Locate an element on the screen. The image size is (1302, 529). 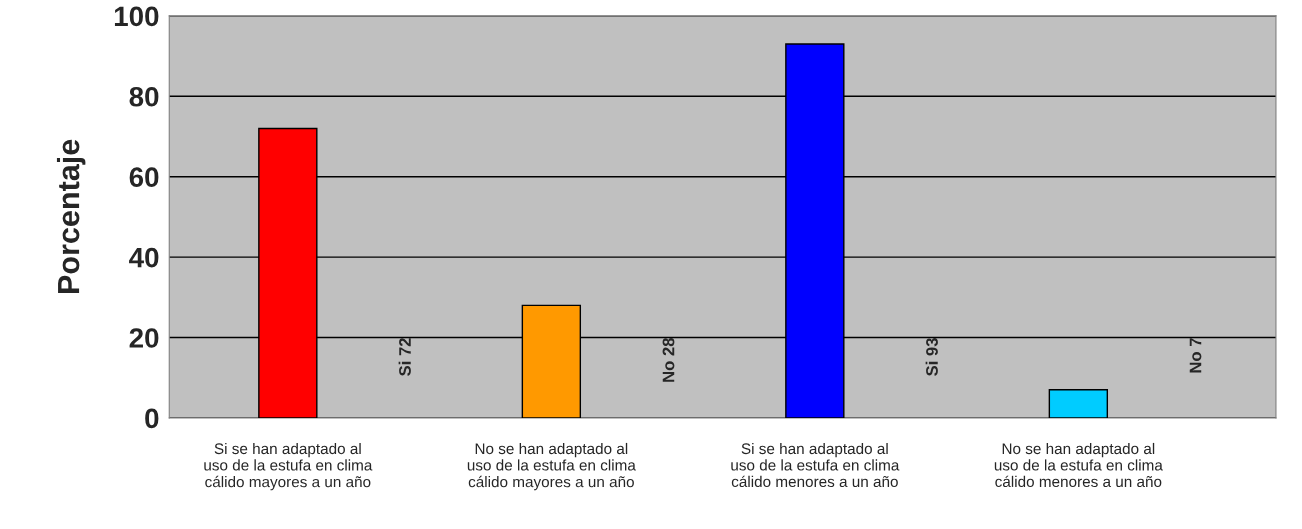
bar is located at coordinates (1078, 403).